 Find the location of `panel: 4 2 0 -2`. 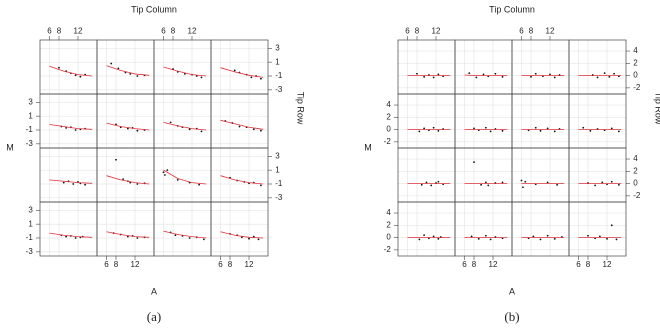

panel: 4 2 0 -2 is located at coordinates (420, 229).